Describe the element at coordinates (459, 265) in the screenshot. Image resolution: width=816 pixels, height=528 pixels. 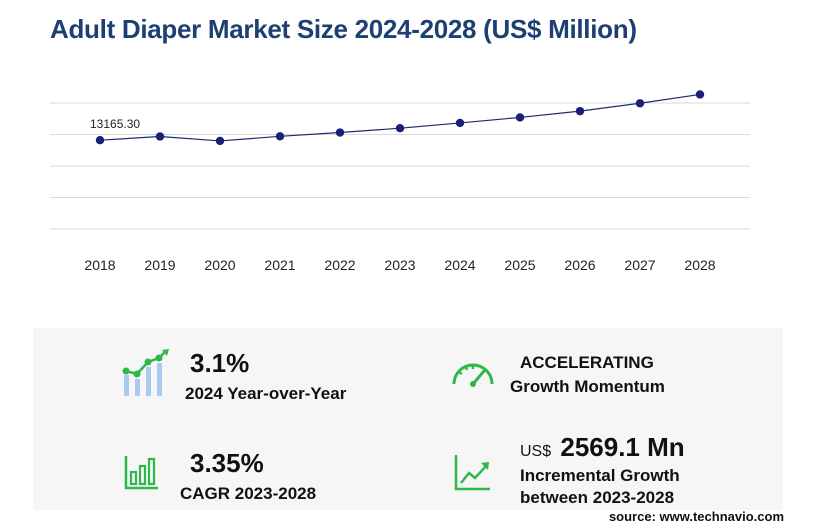
I see `x-tick-label: 2024` at that location.